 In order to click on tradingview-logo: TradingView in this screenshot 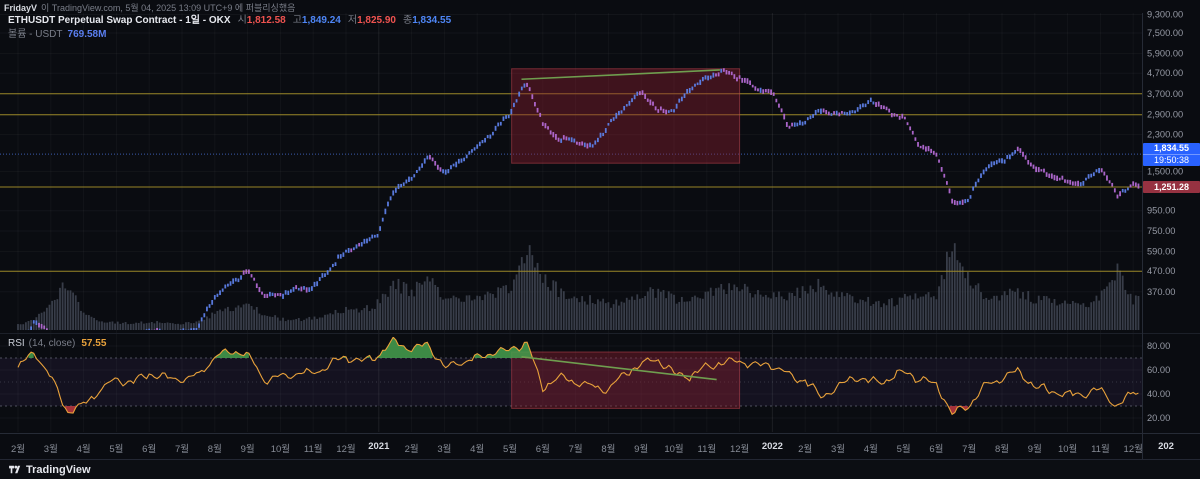, I will do `click(49, 469)`.